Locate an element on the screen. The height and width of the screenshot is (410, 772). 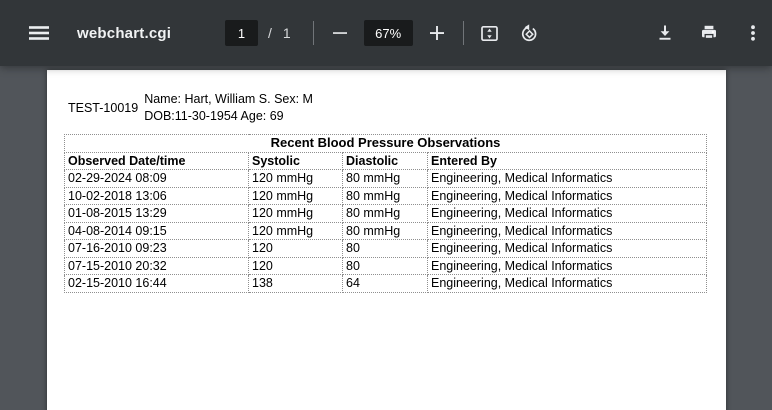
col-header-systolic: Systolic is located at coordinates (295, 160).